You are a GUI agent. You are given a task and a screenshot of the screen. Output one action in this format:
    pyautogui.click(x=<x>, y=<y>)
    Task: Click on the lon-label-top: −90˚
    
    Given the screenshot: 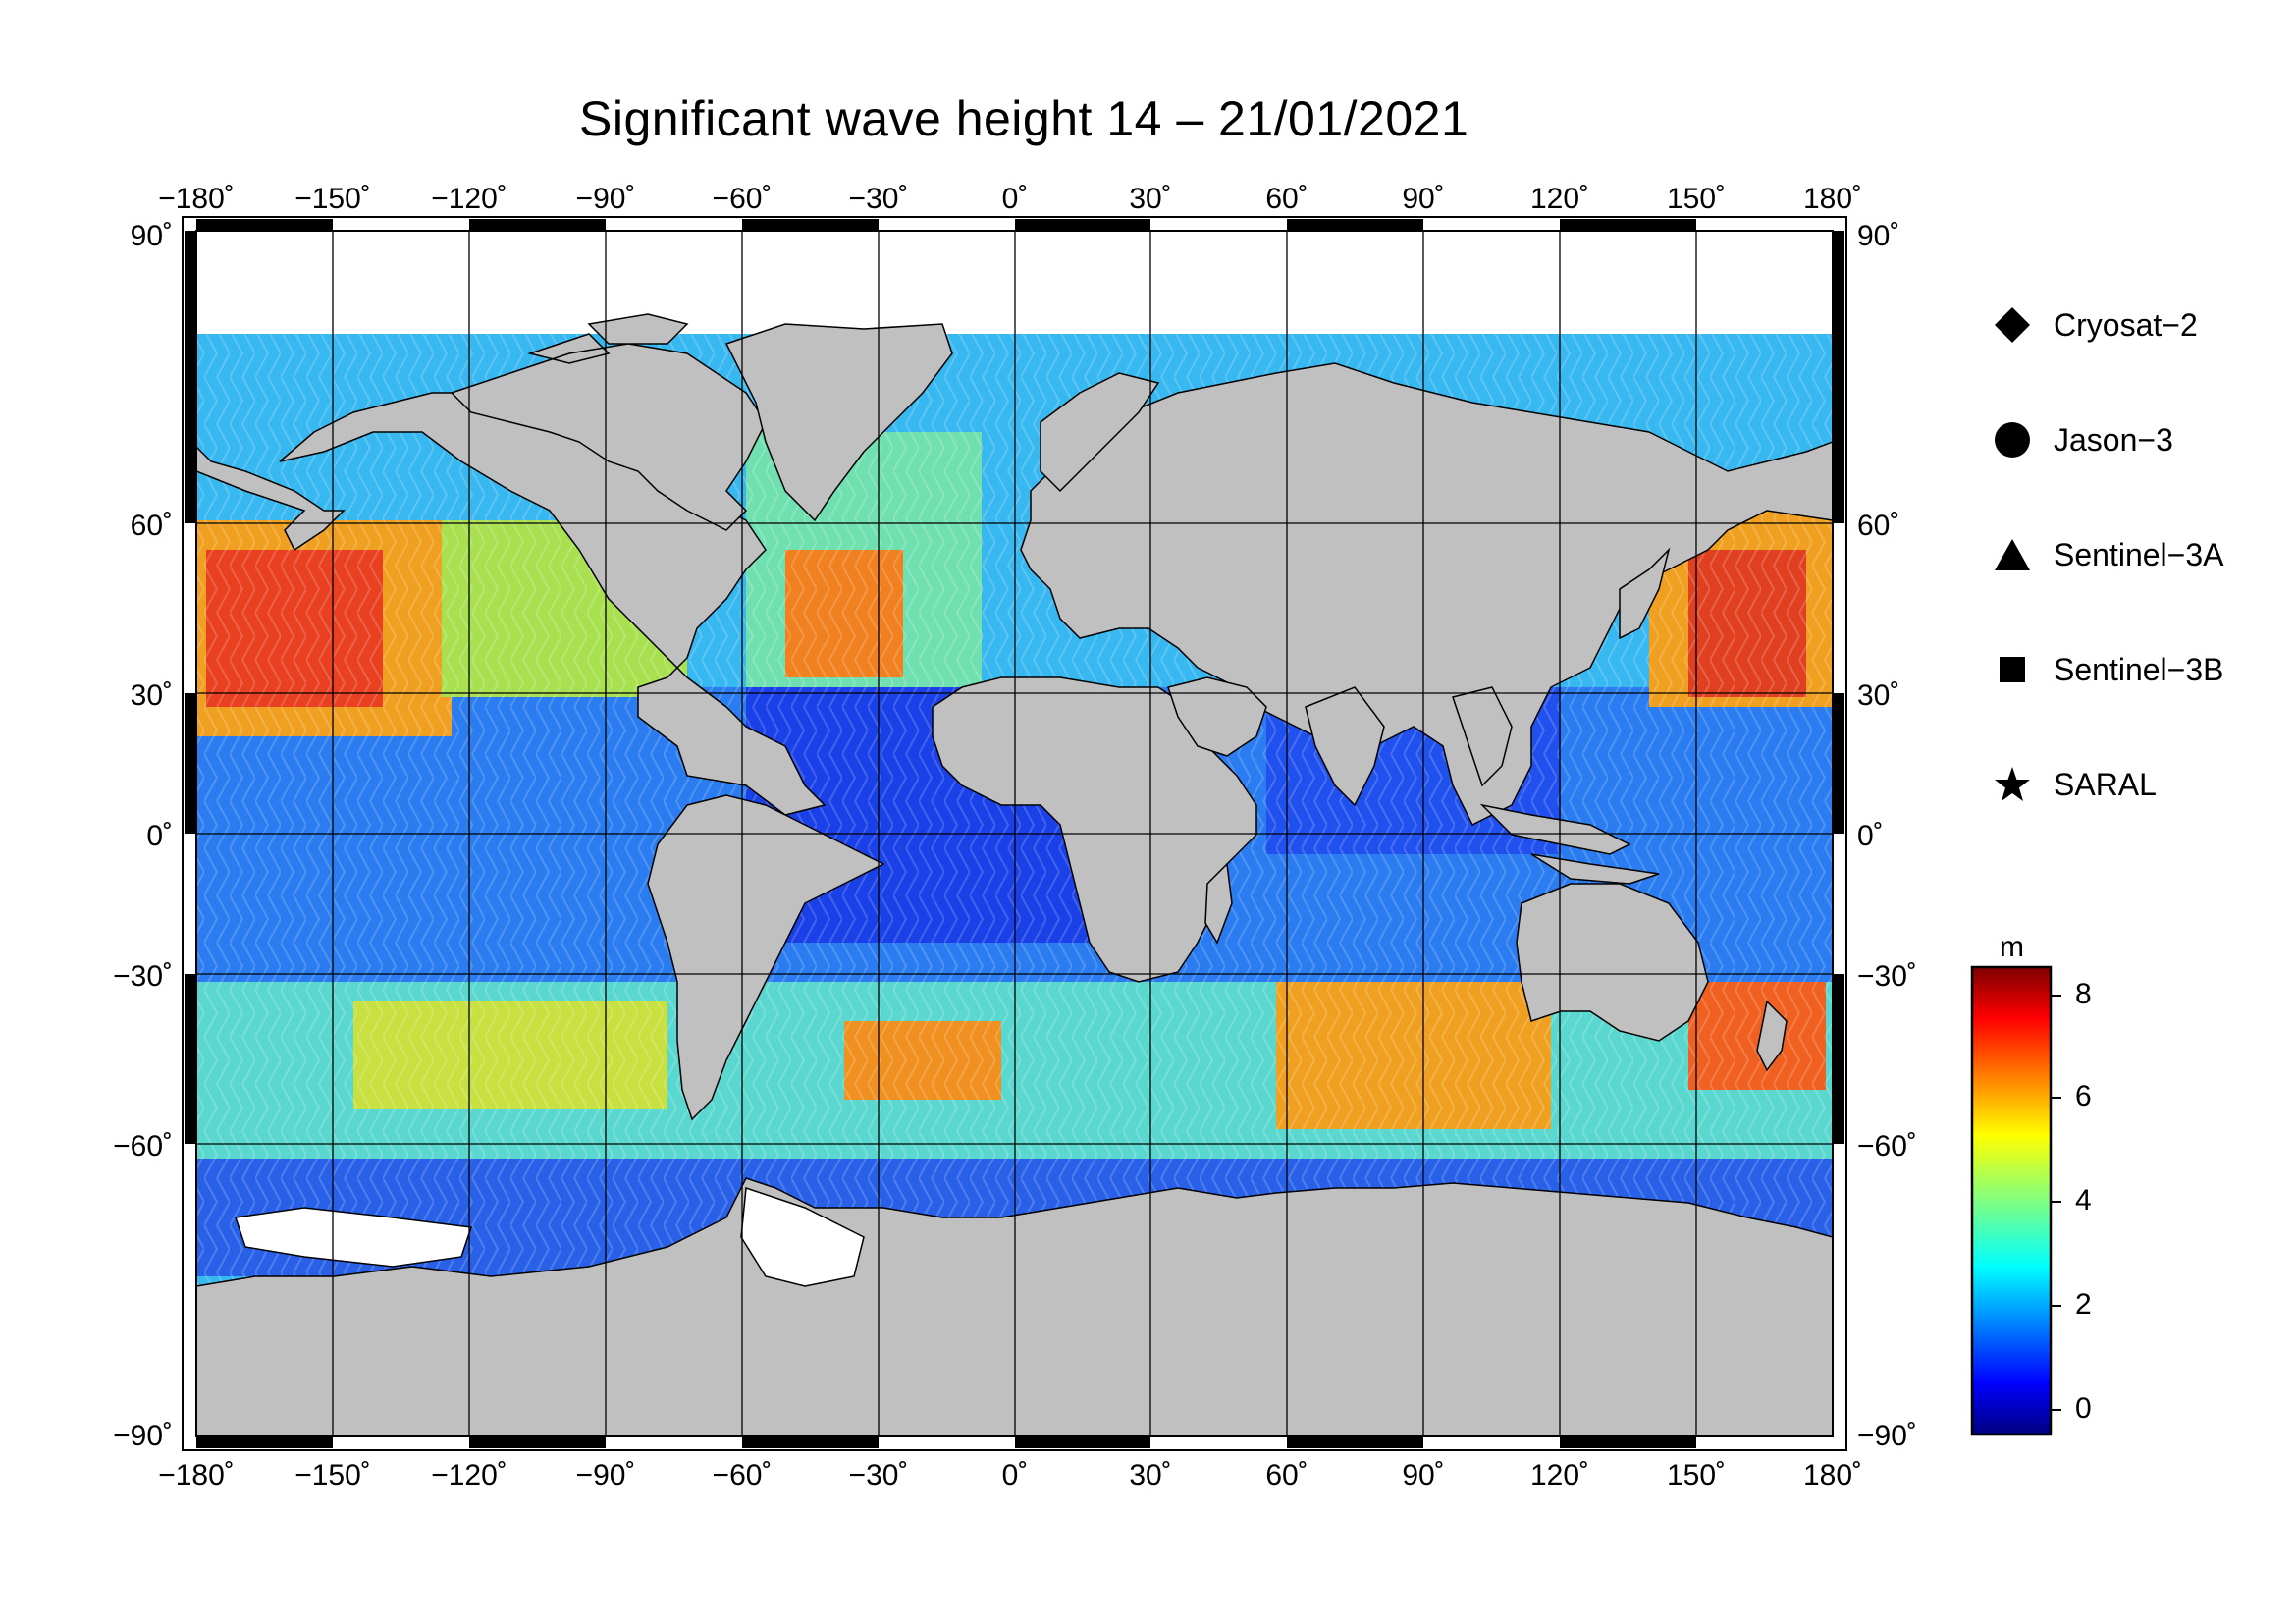 What is the action you would take?
    pyautogui.click(x=606, y=199)
    